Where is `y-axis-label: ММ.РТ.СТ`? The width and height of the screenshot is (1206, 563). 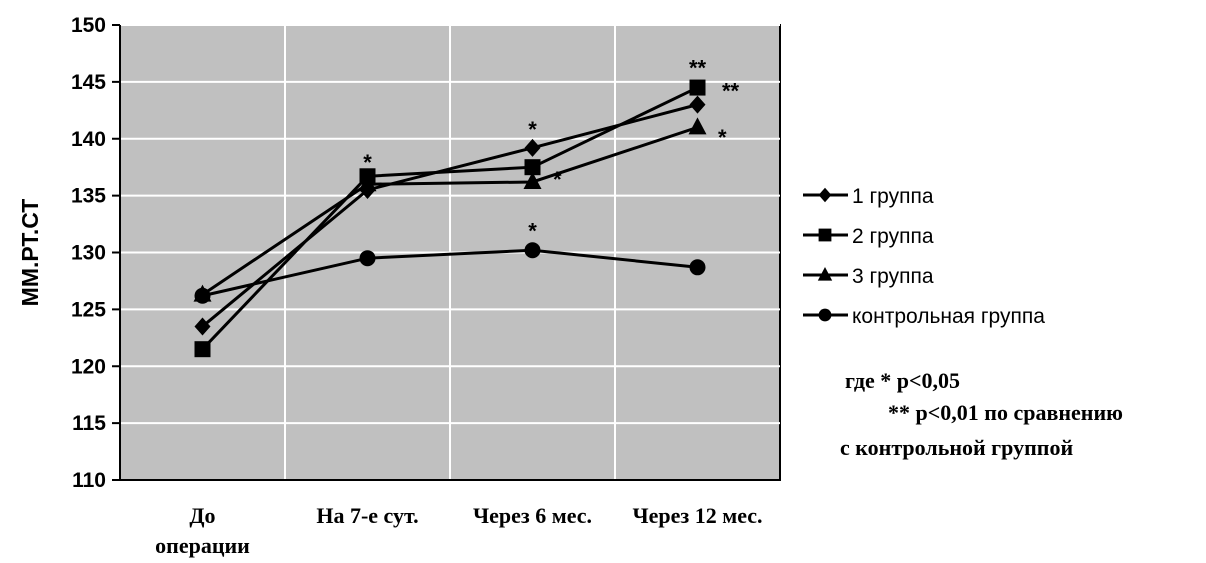
y-axis-label: ММ.РТ.СТ is located at coordinates (30, 253).